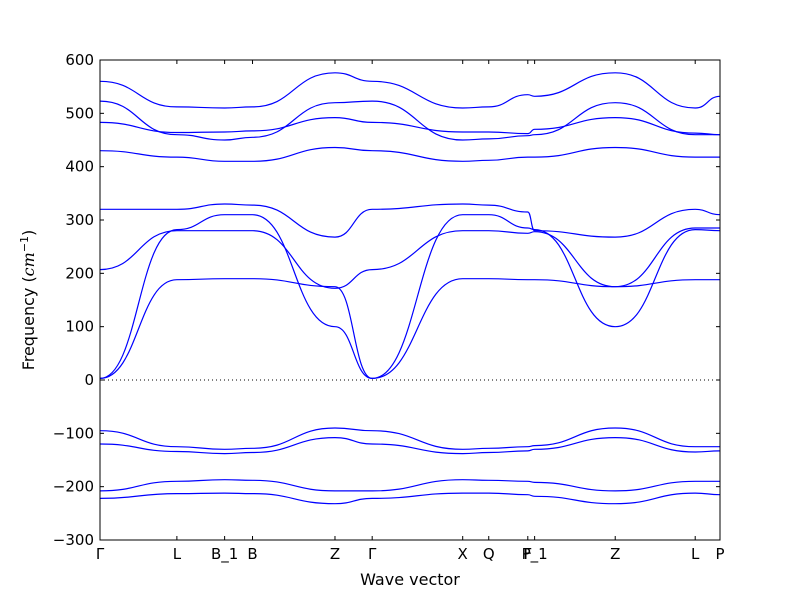 Image resolution: width=800 pixels, height=600 pixels. What do you see at coordinates (224, 554) in the screenshot?
I see `x-tick-label: B_1` at bounding box center [224, 554].